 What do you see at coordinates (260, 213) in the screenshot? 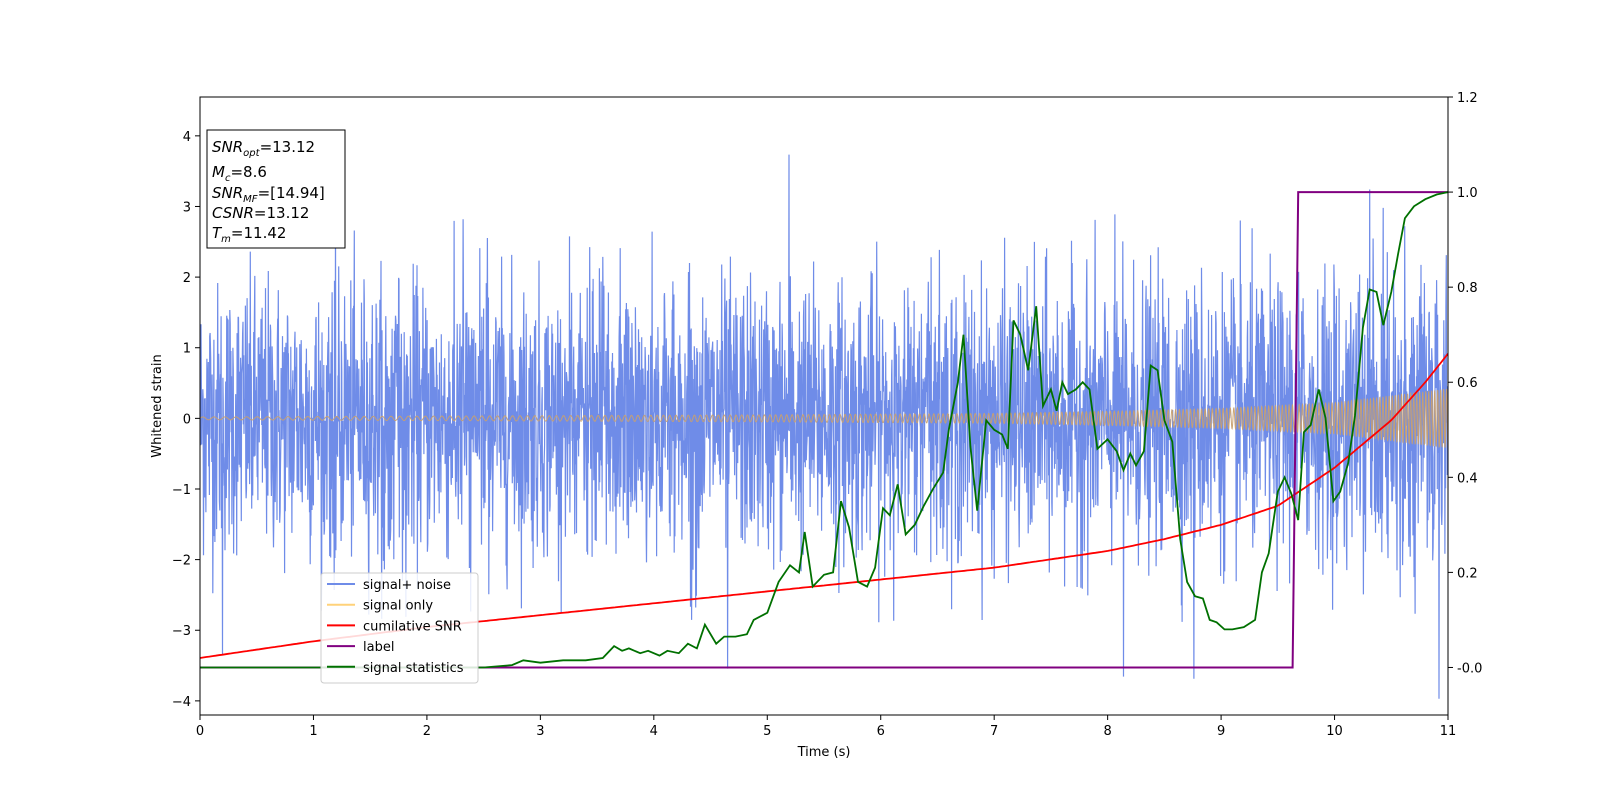
I see `annotation-line: CSNR=13.12` at bounding box center [260, 213].